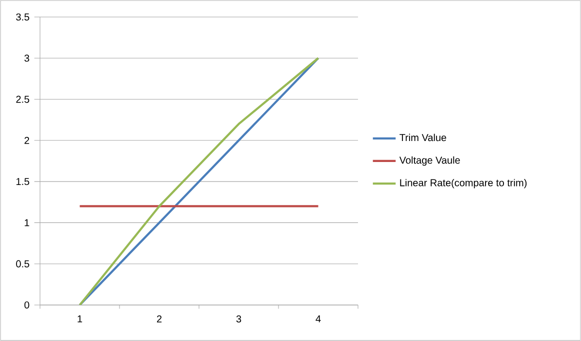 The image size is (581, 341). I want to click on y-tick-label: 1.5, so click(23, 182).